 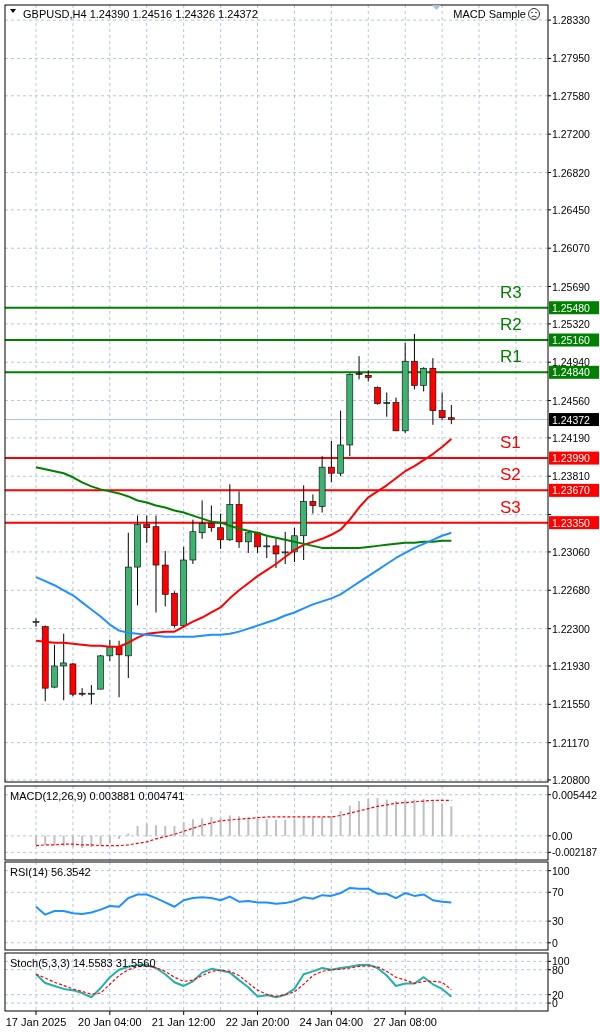 What do you see at coordinates (558, 921) in the screenshot?
I see `y-tick-label: 30` at bounding box center [558, 921].